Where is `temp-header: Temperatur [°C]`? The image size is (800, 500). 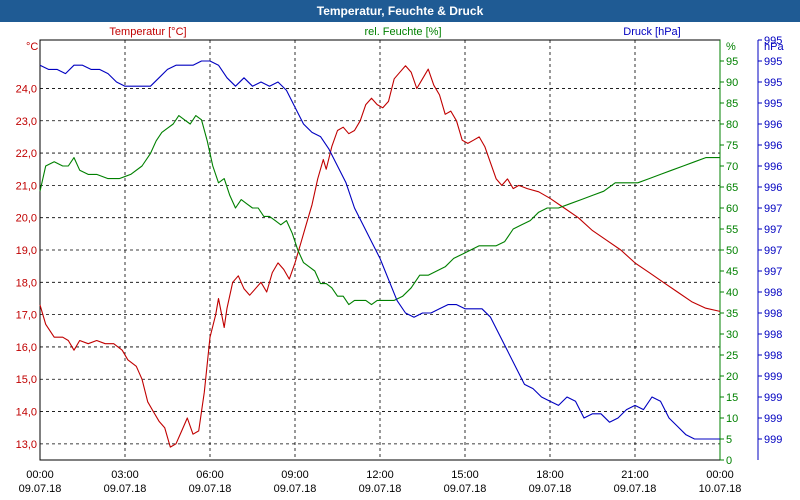
temp-header: Temperatur [°C] is located at coordinates (147, 32).